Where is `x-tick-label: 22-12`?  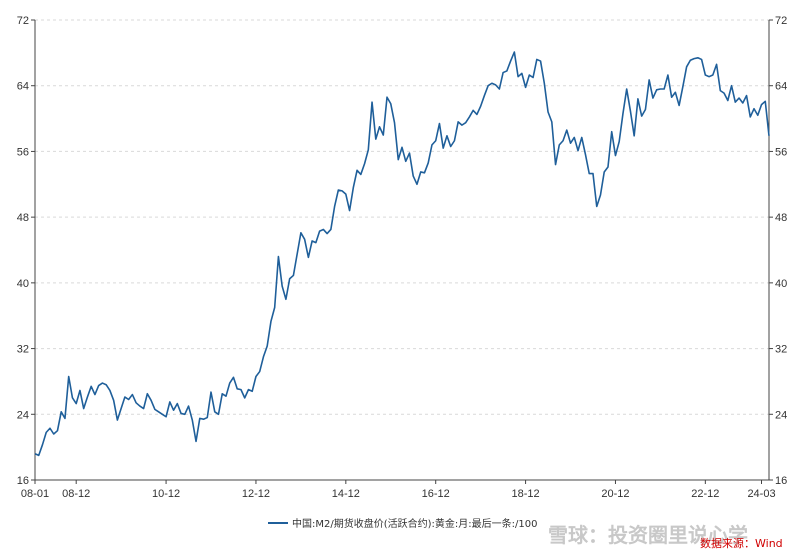 x-tick-label: 22-12 is located at coordinates (705, 494).